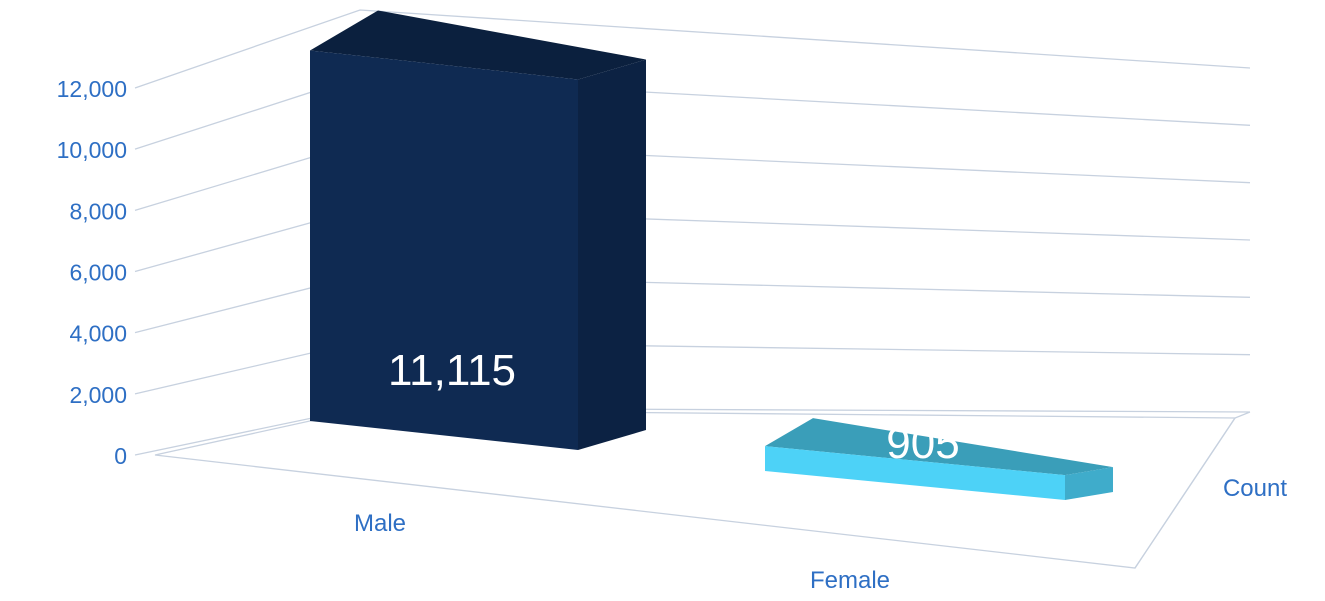 Image resolution: width=1325 pixels, height=601 pixels. What do you see at coordinates (1192, 490) in the screenshot?
I see `floor-right-edge` at bounding box center [1192, 490].